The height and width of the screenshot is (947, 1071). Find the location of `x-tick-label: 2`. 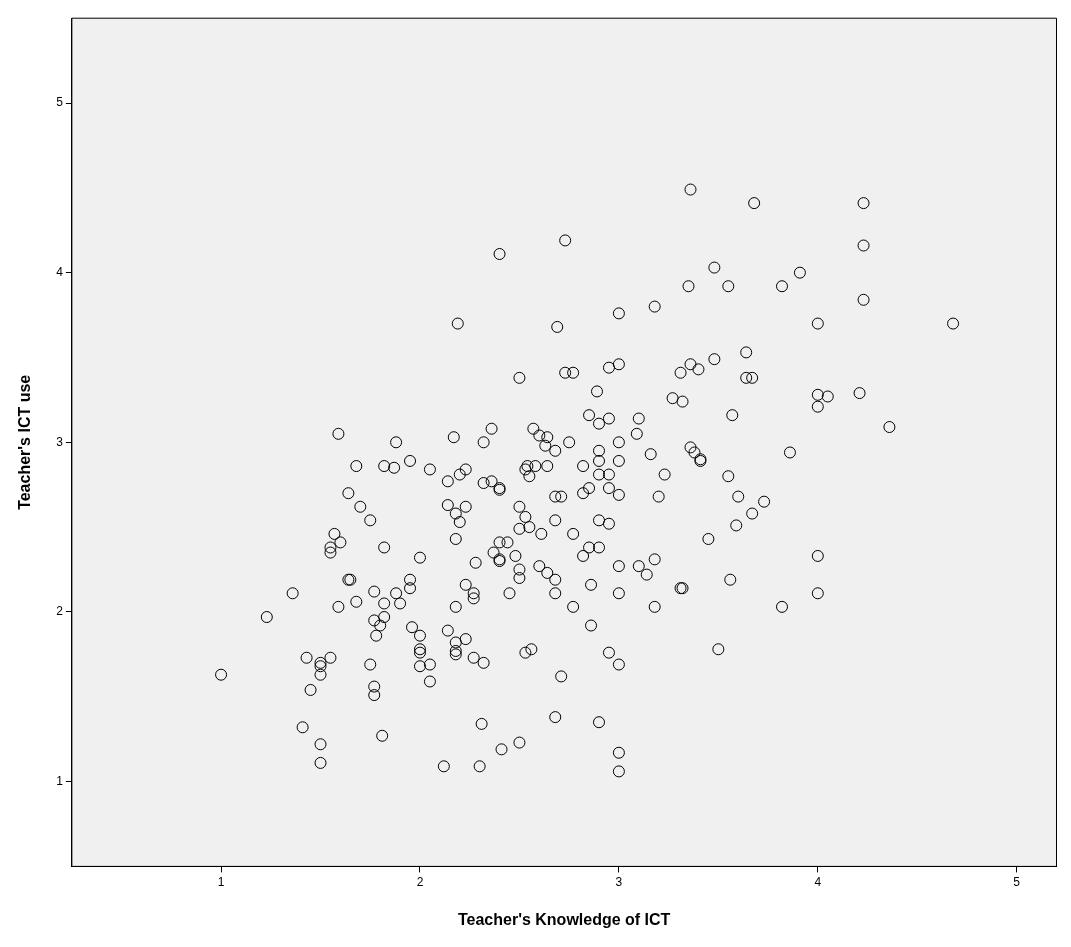

x-tick-label: 2 is located at coordinates (420, 881).